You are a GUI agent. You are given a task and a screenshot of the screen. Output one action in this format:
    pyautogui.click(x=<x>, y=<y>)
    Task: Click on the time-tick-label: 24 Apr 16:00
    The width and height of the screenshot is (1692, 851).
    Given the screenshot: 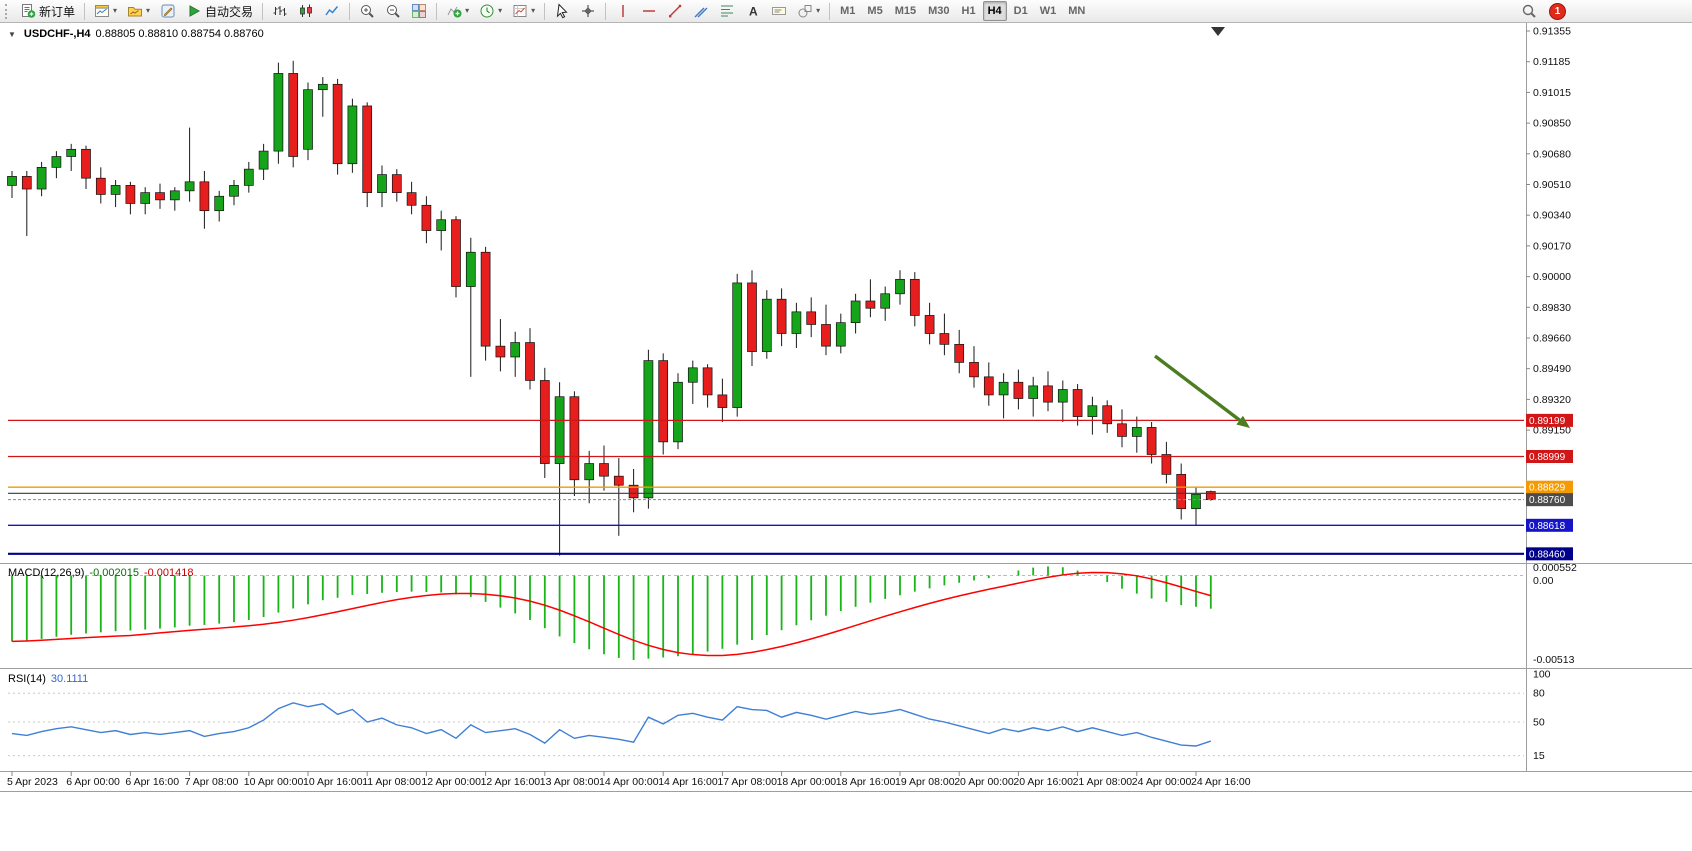 What is the action you would take?
    pyautogui.click(x=1221, y=782)
    